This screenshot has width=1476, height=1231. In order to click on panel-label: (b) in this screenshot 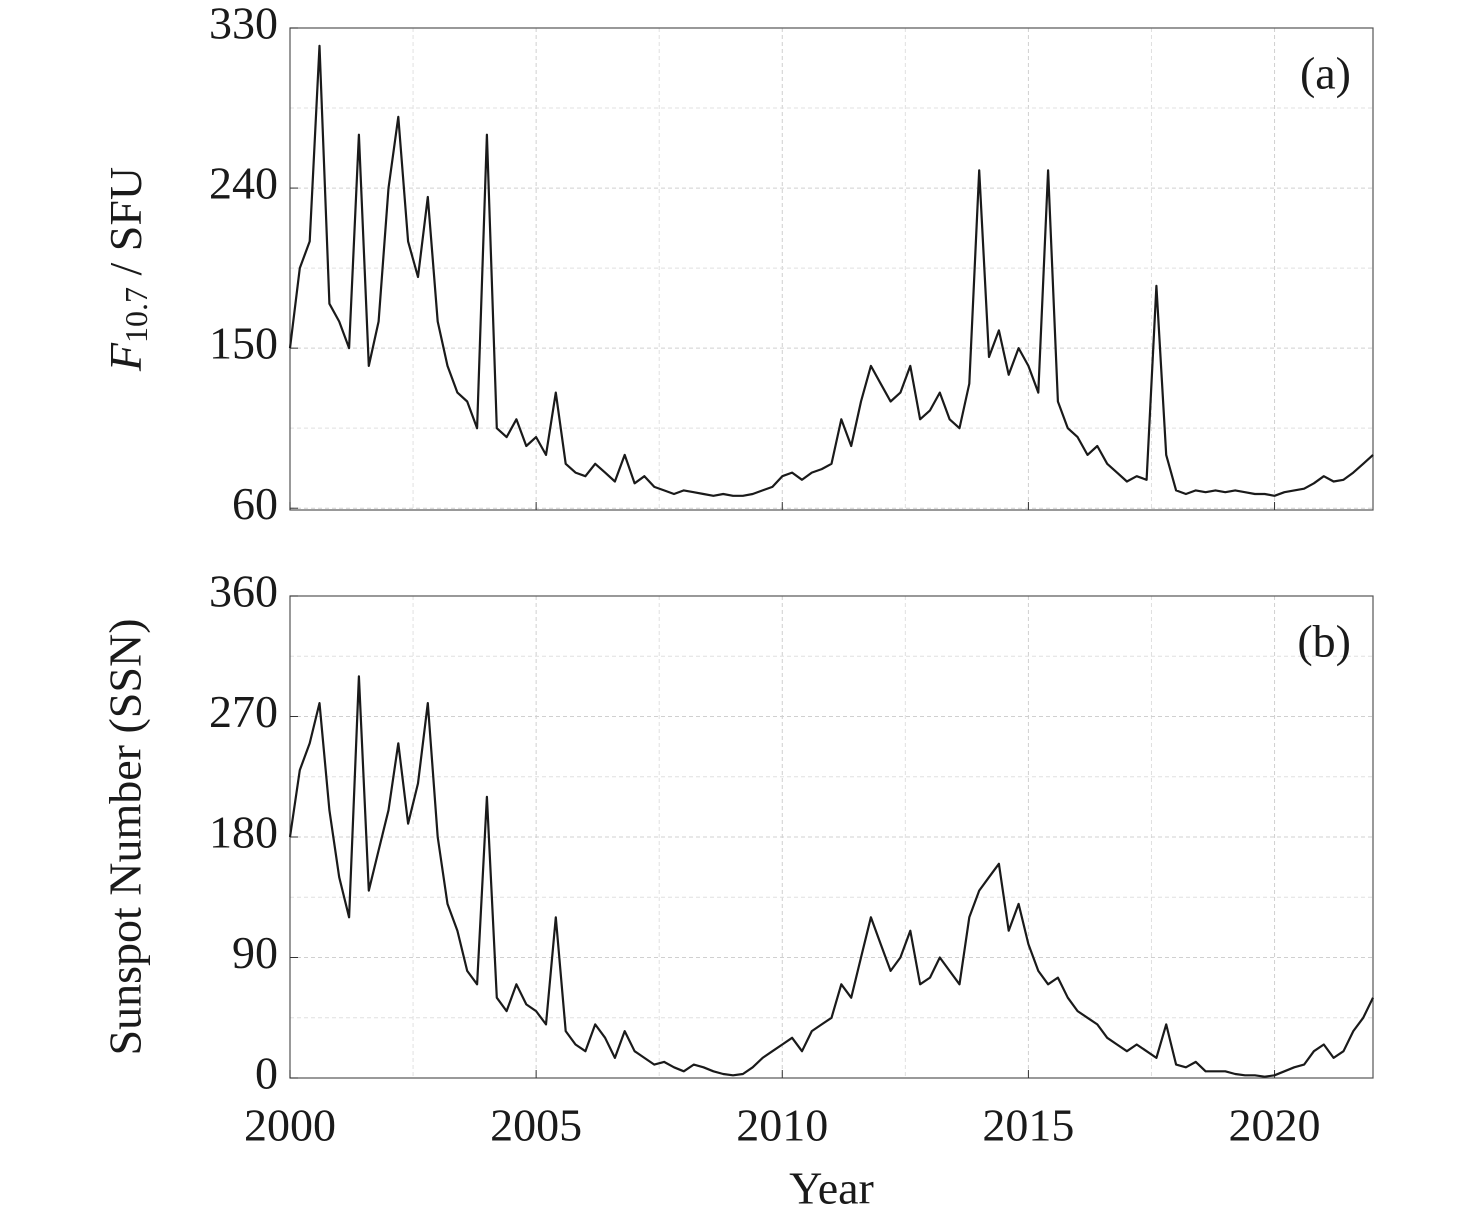, I will do `click(1324, 641)`.